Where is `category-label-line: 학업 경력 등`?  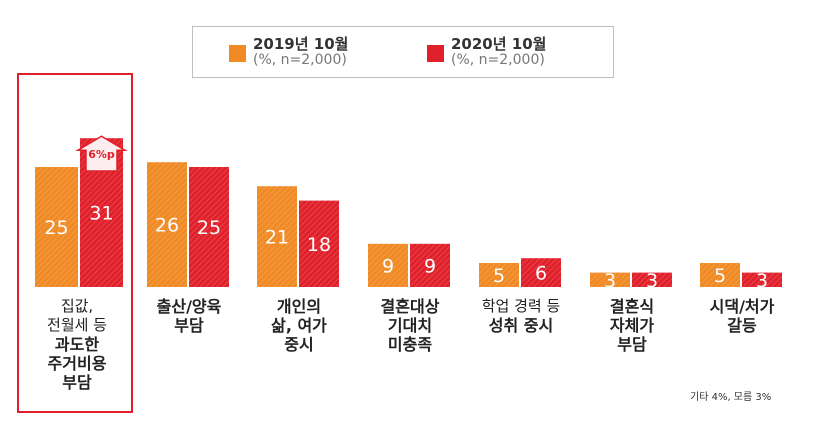
category-label-line: 학업 경력 등 is located at coordinates (521, 306).